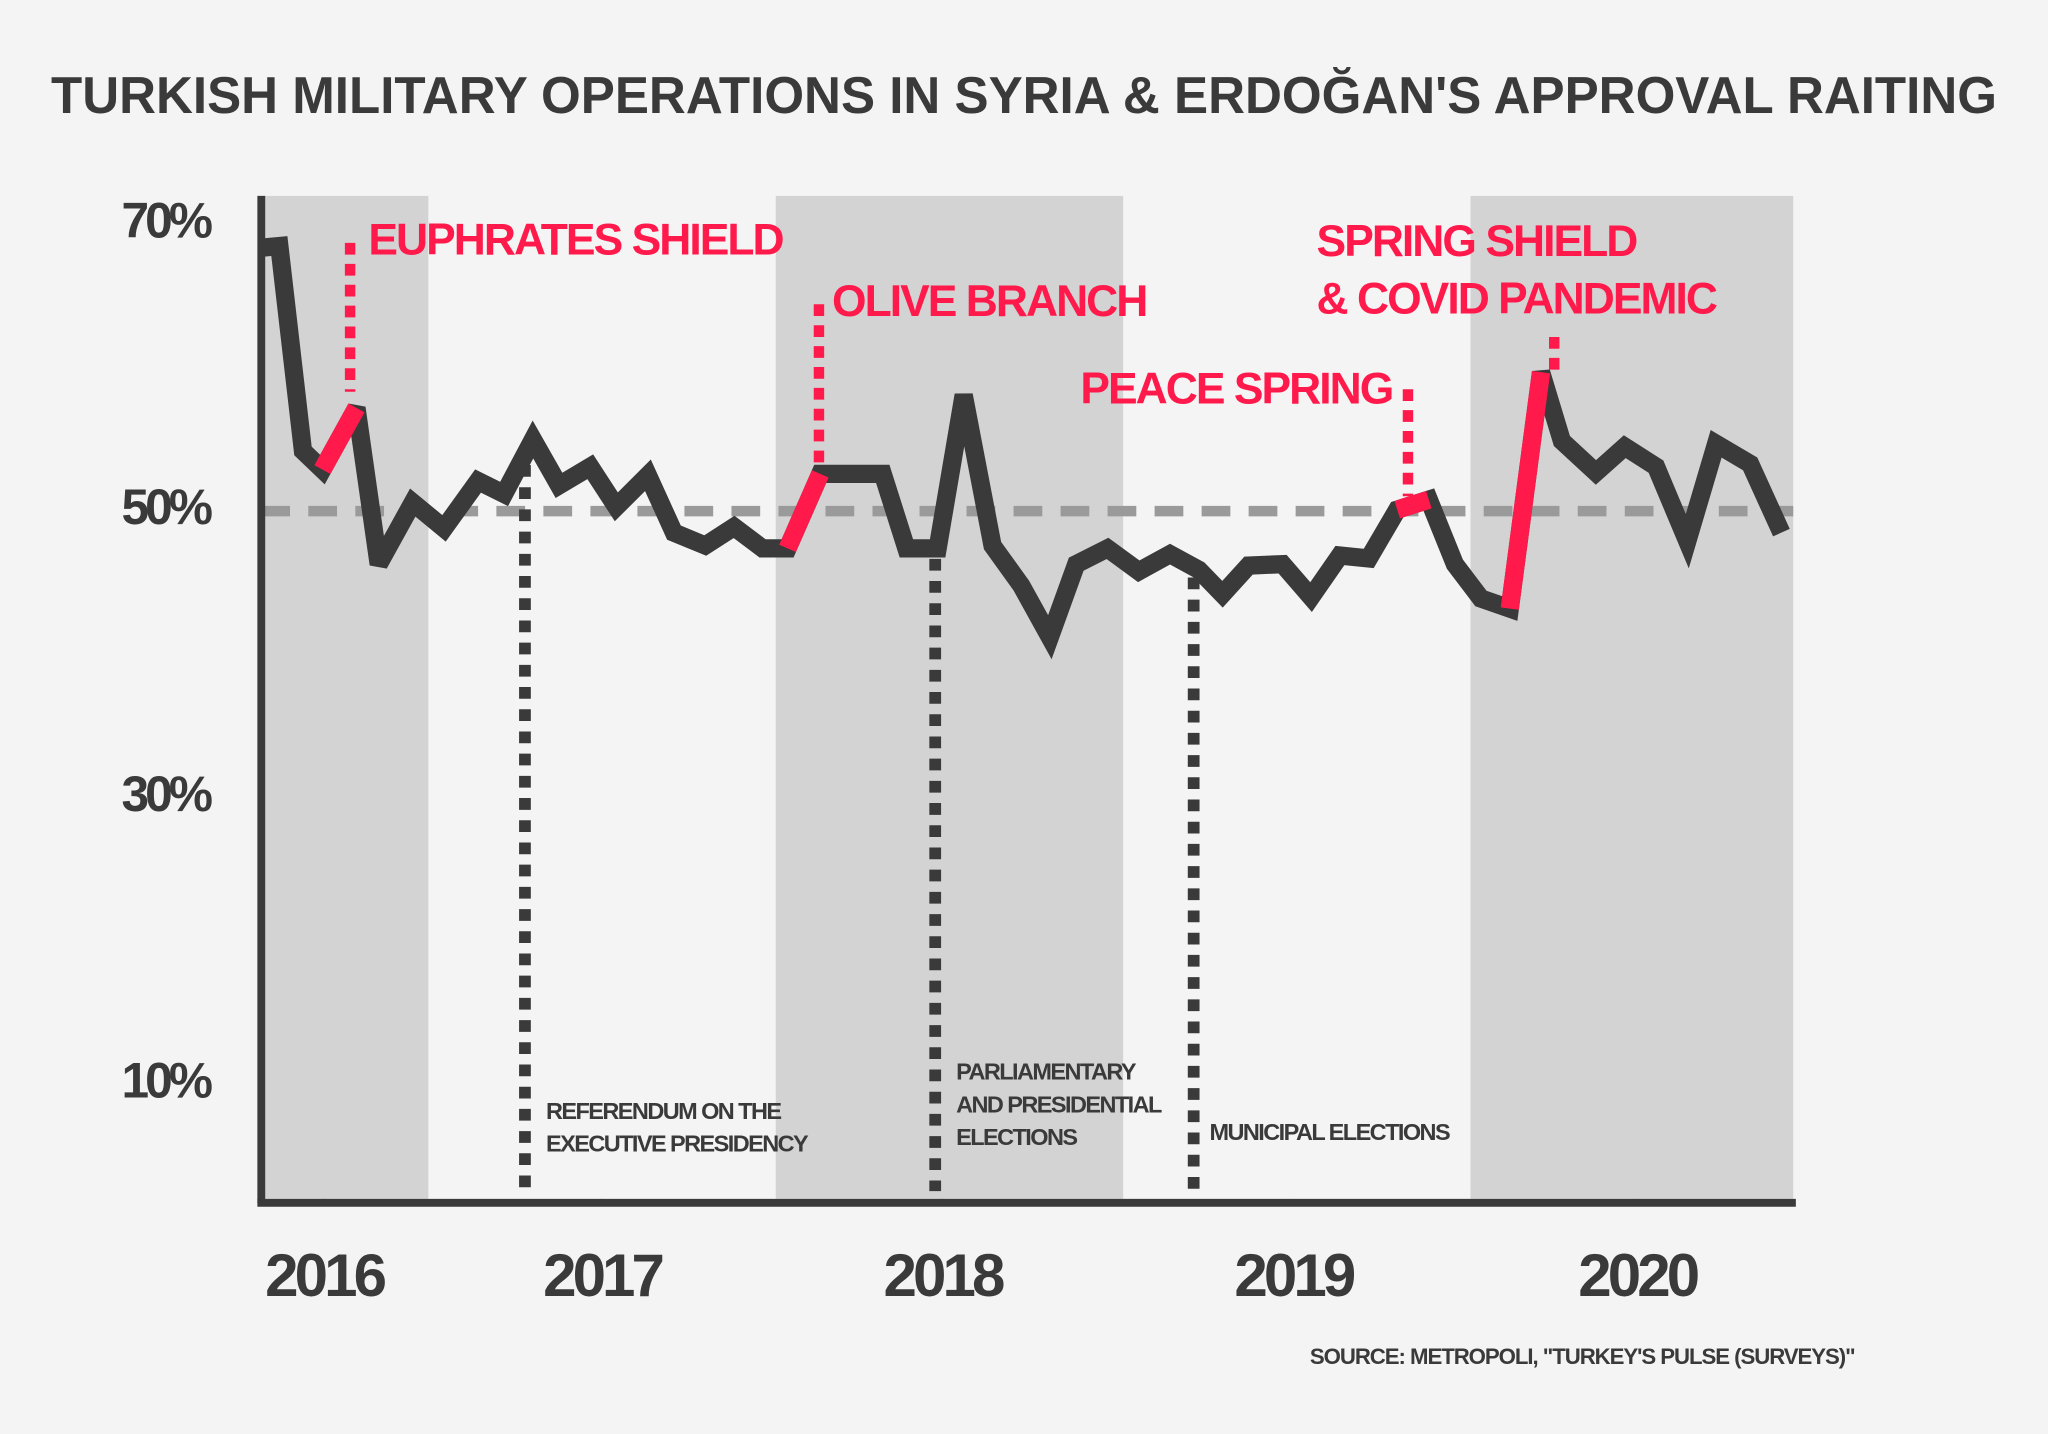  I want to click on event-label: MUNICIPAL ELECTIONS, so click(1329, 1132).